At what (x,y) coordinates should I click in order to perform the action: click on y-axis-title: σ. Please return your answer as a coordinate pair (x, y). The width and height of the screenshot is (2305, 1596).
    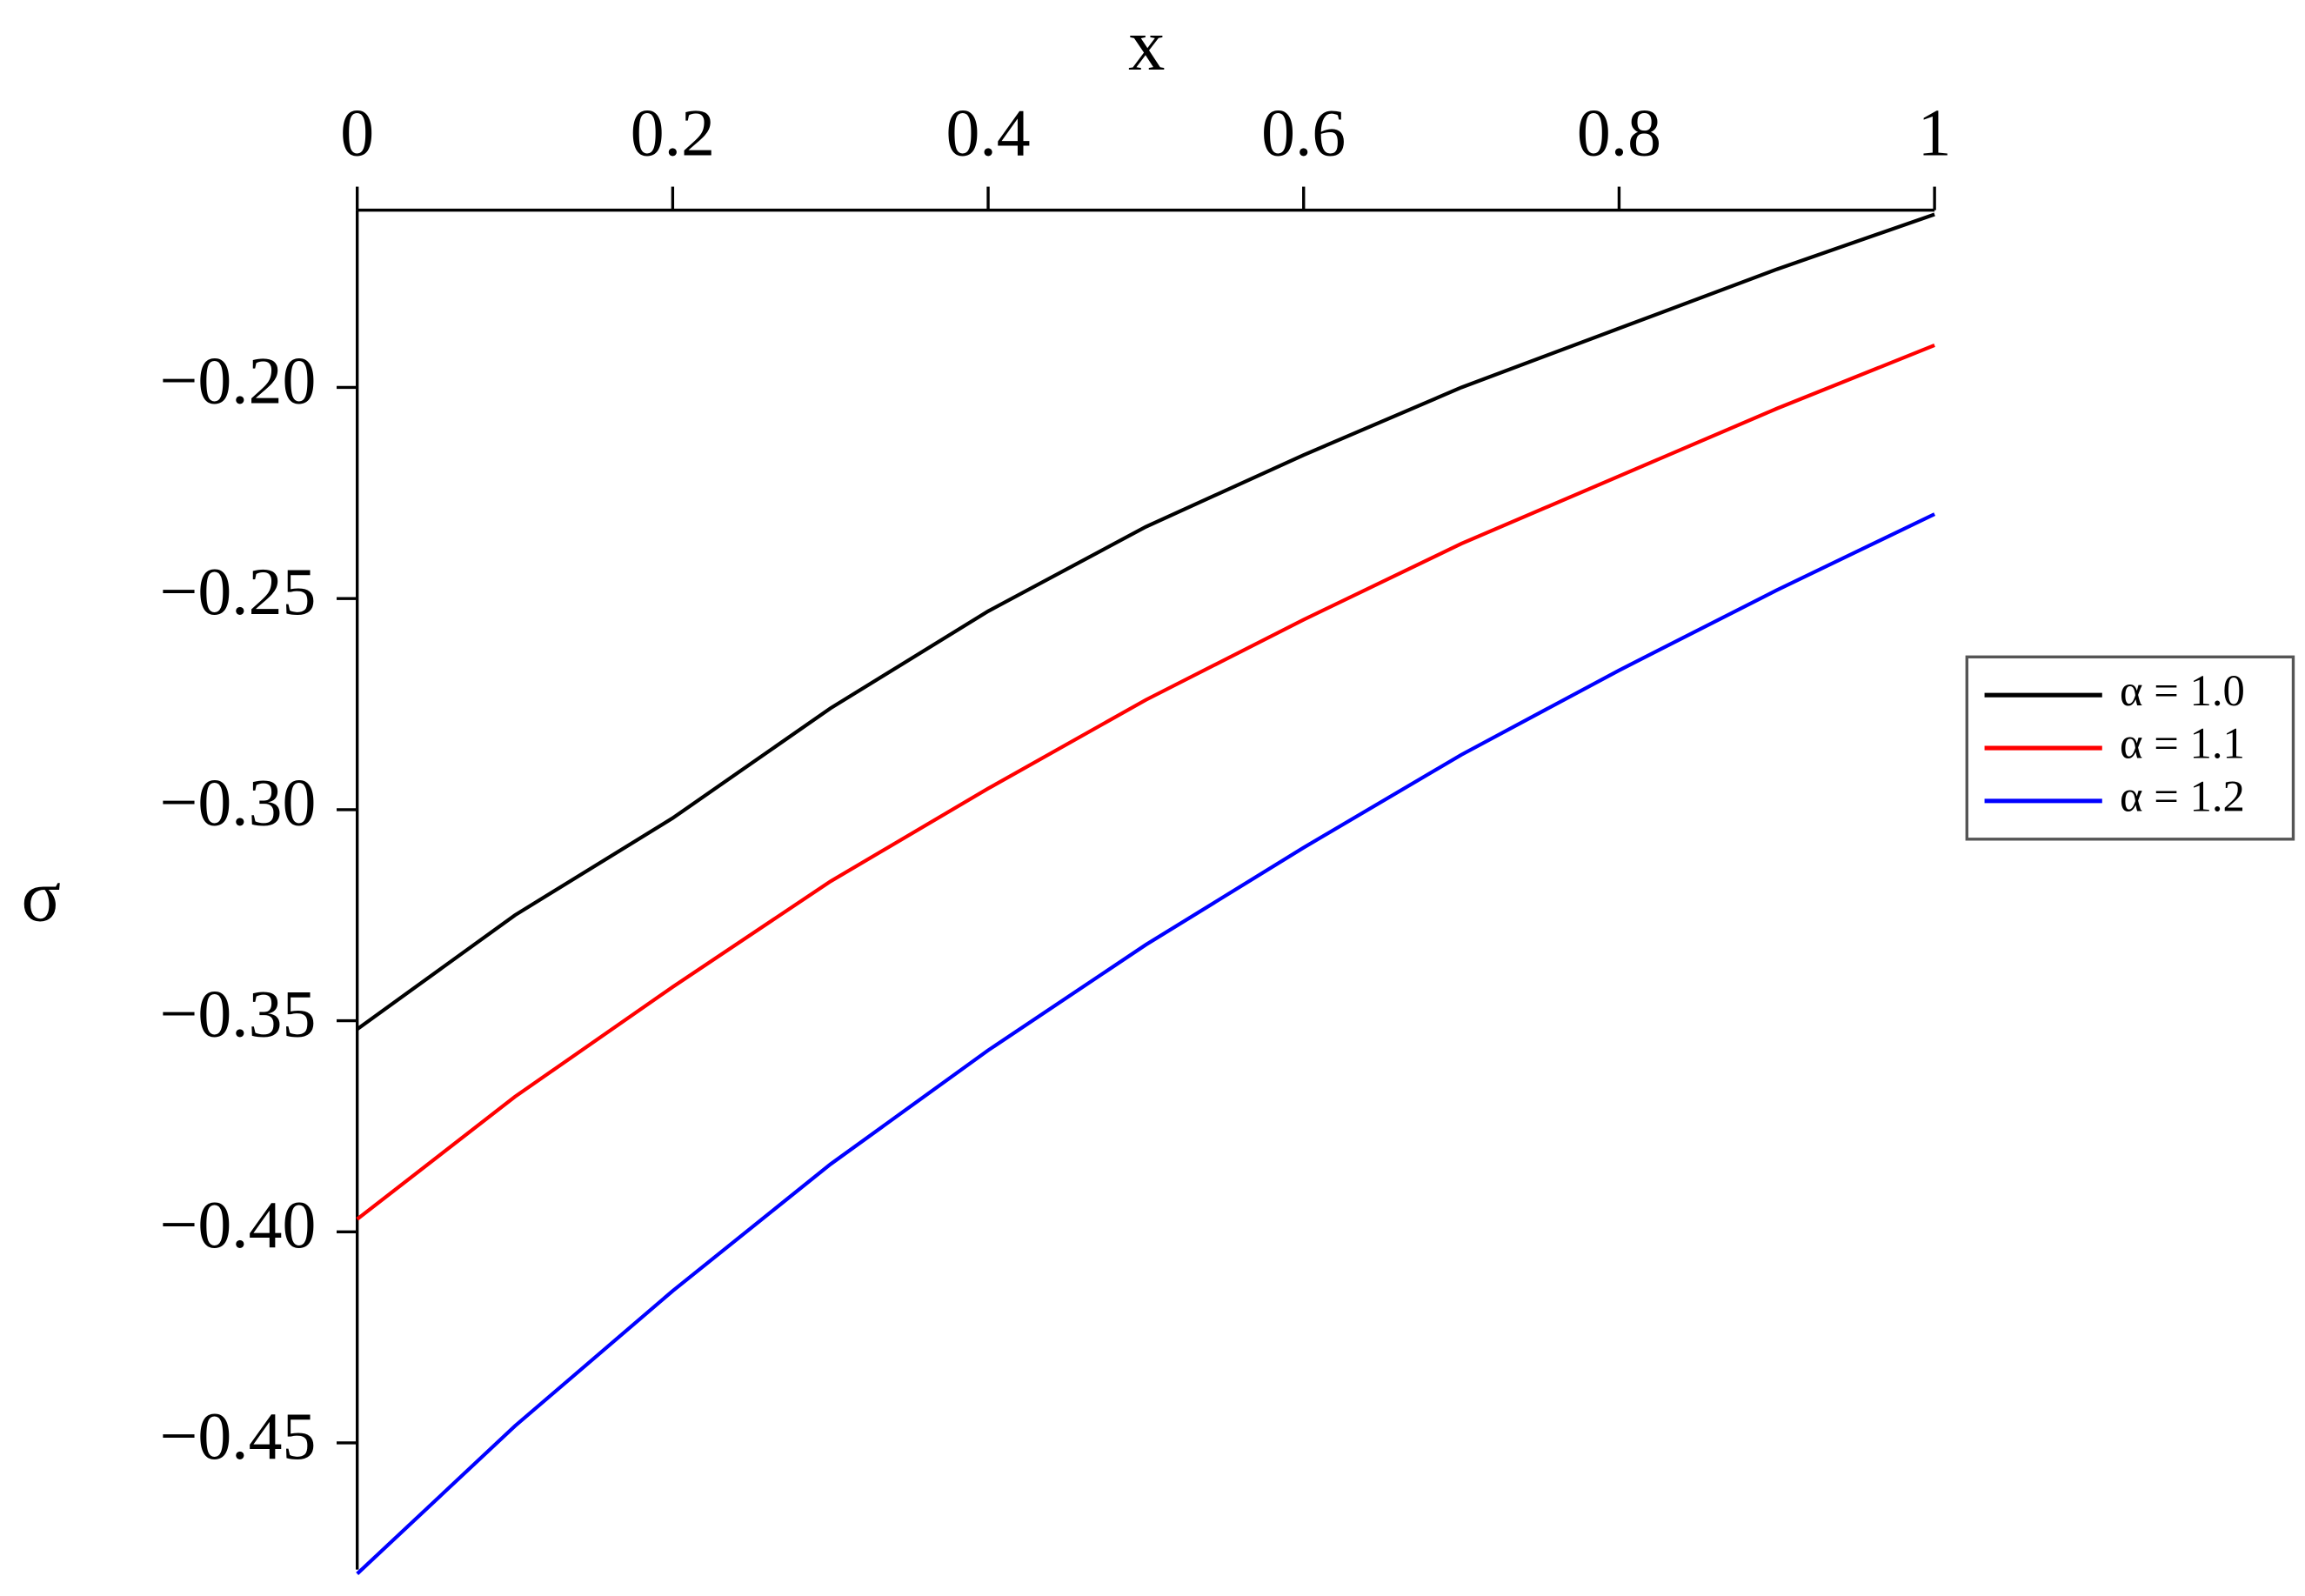
    Looking at the image, I should click on (42, 897).